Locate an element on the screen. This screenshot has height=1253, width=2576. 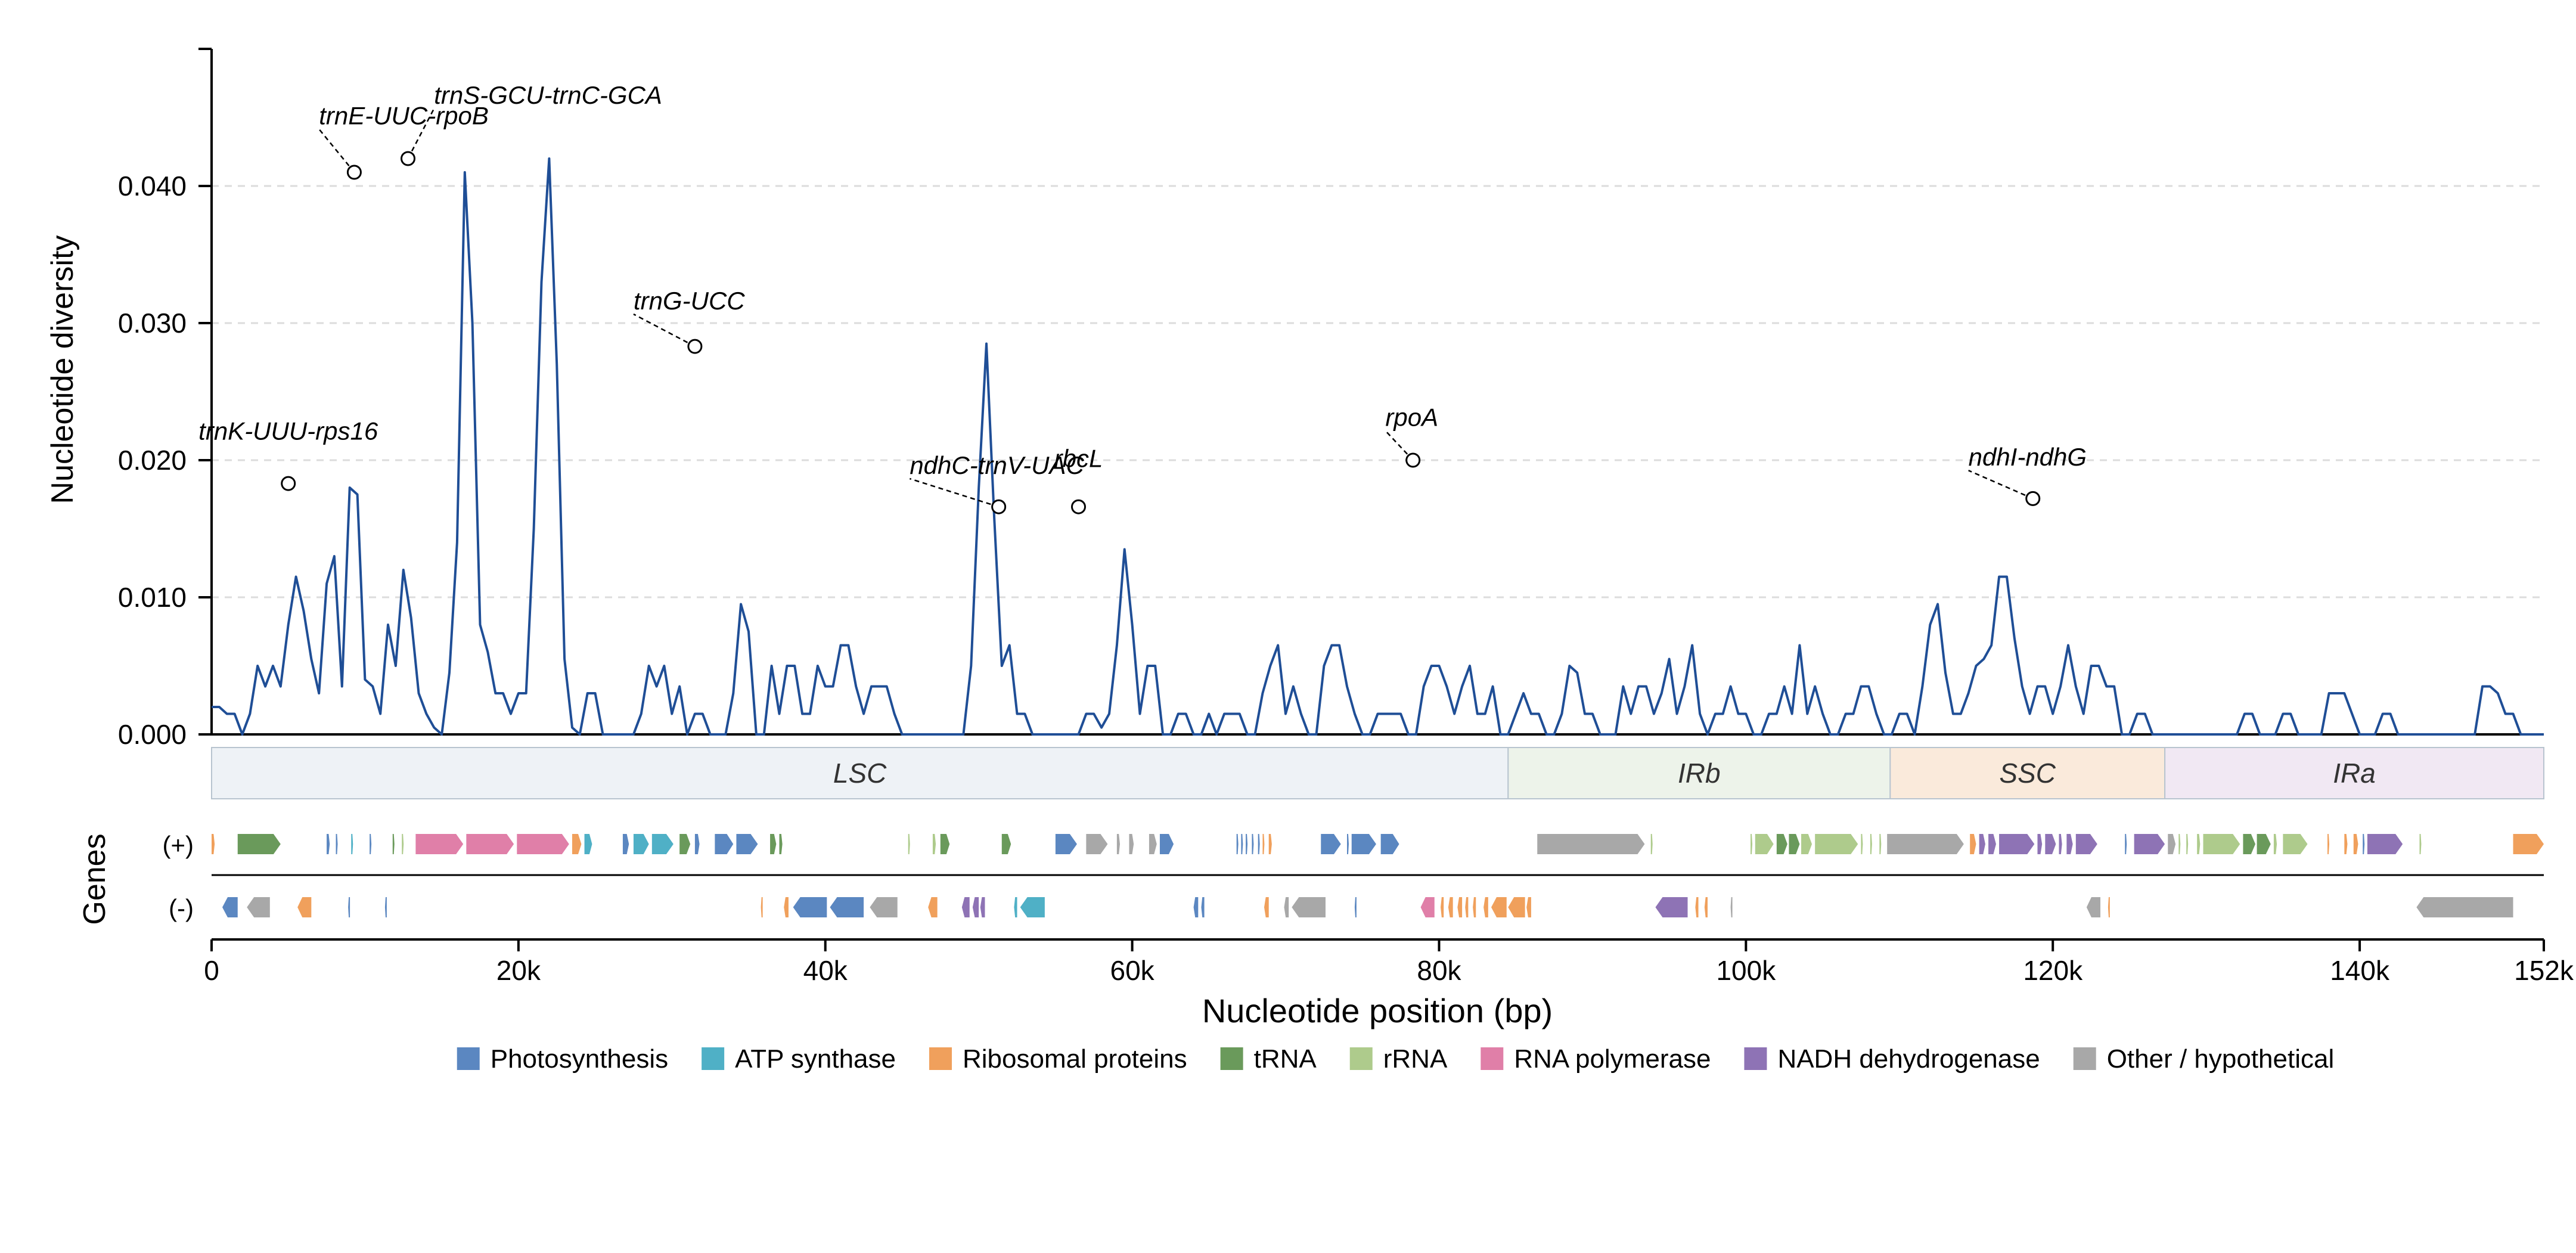
legend-swatch-atp is located at coordinates (714, 1058).